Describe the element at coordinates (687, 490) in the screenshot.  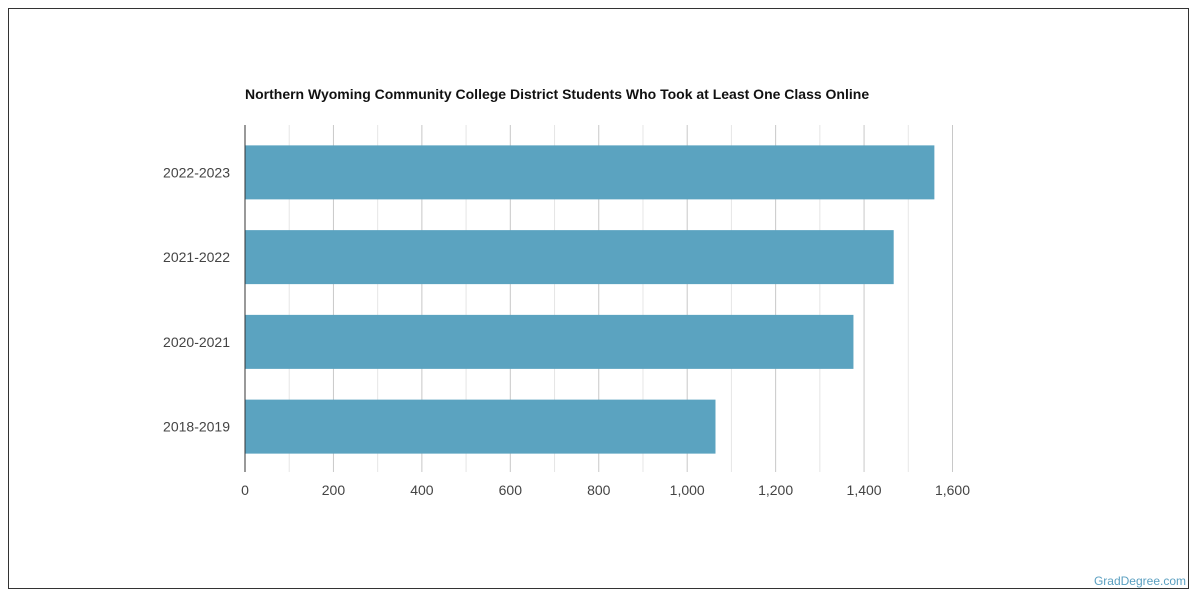
I see `x-tick-label: 1,000` at that location.